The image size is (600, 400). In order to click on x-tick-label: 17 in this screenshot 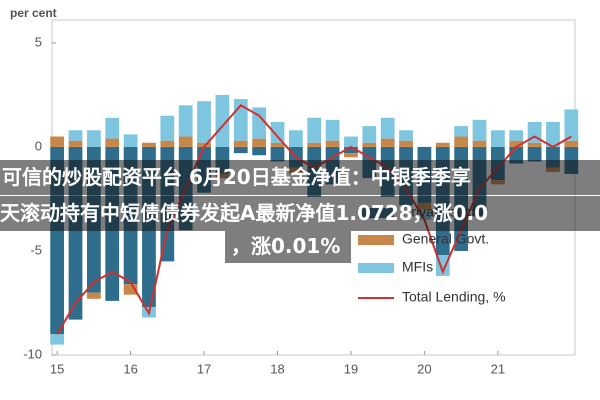, I will do `click(204, 368)`.